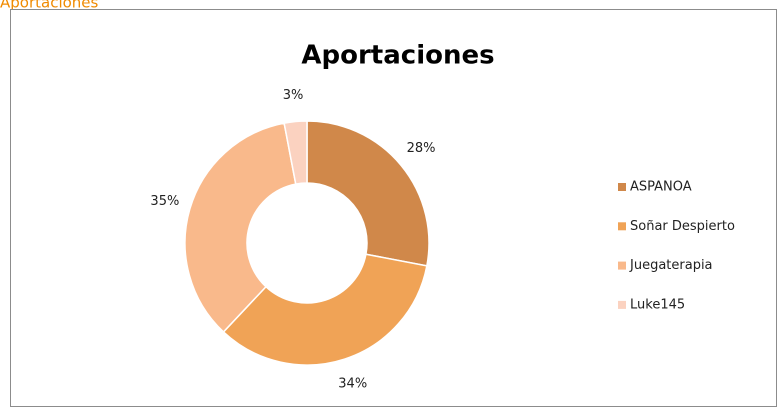 This screenshot has width=779, height=408. I want to click on data-label: 28%, so click(421, 148).